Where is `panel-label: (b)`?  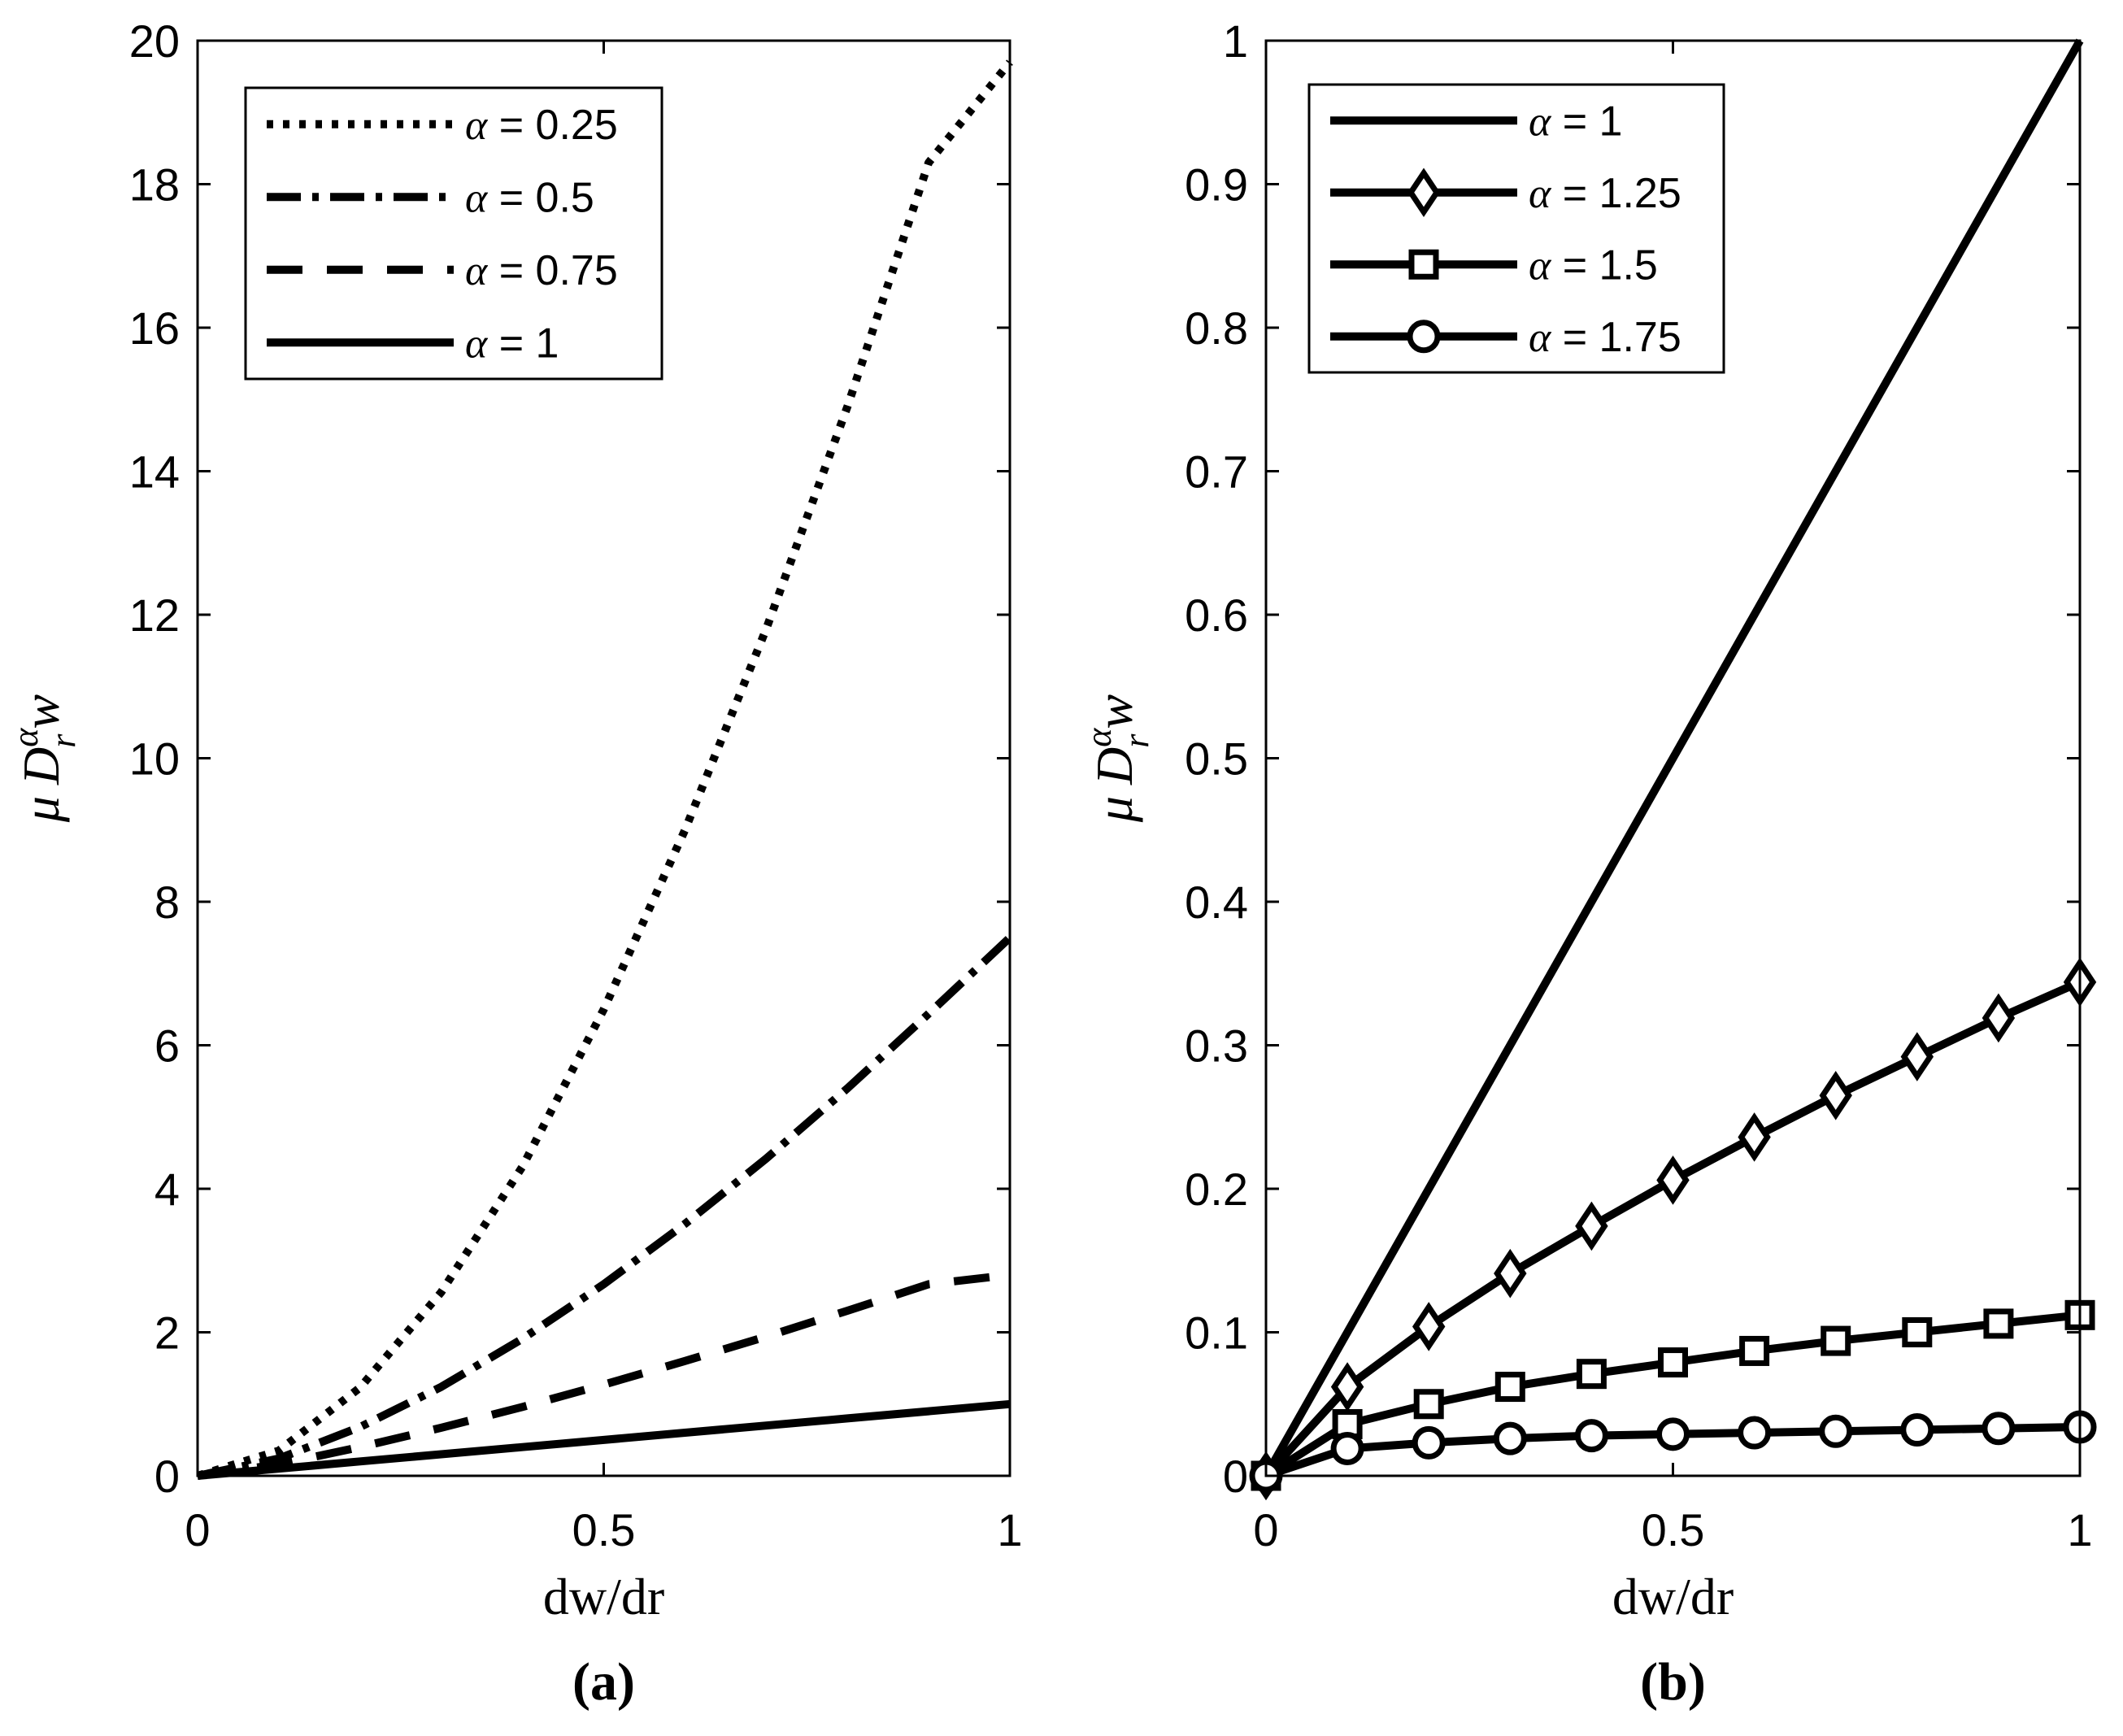
panel-label: (b) is located at coordinates (1673, 1682).